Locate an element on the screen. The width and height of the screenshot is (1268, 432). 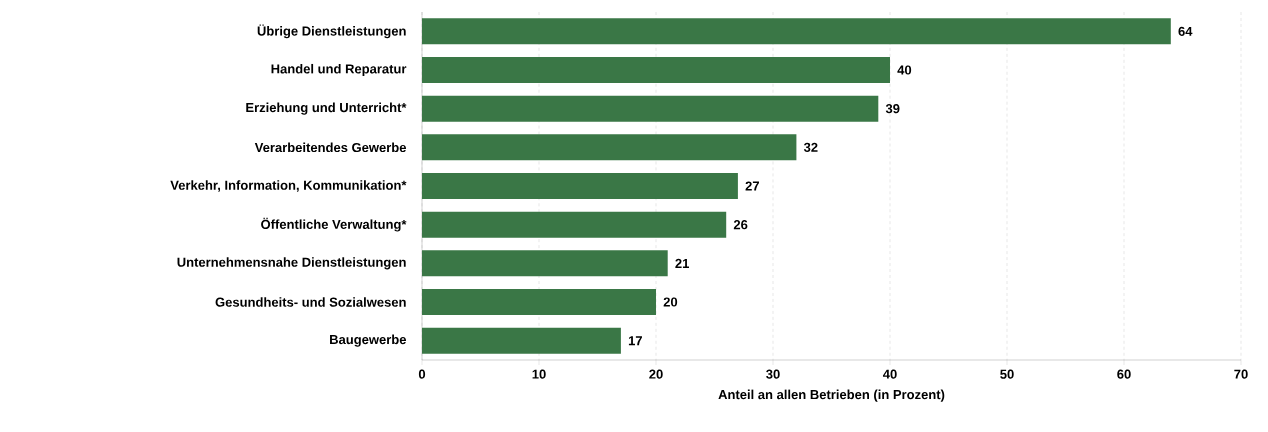
data-label: 40 is located at coordinates (904, 70).